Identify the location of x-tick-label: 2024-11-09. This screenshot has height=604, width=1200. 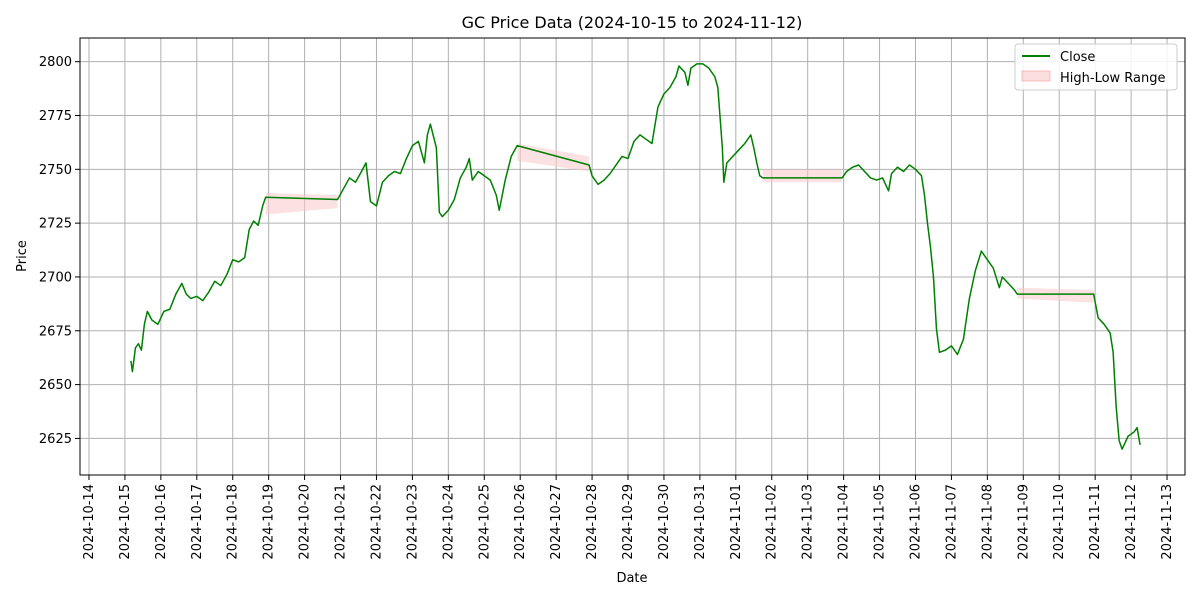
(1023, 522).